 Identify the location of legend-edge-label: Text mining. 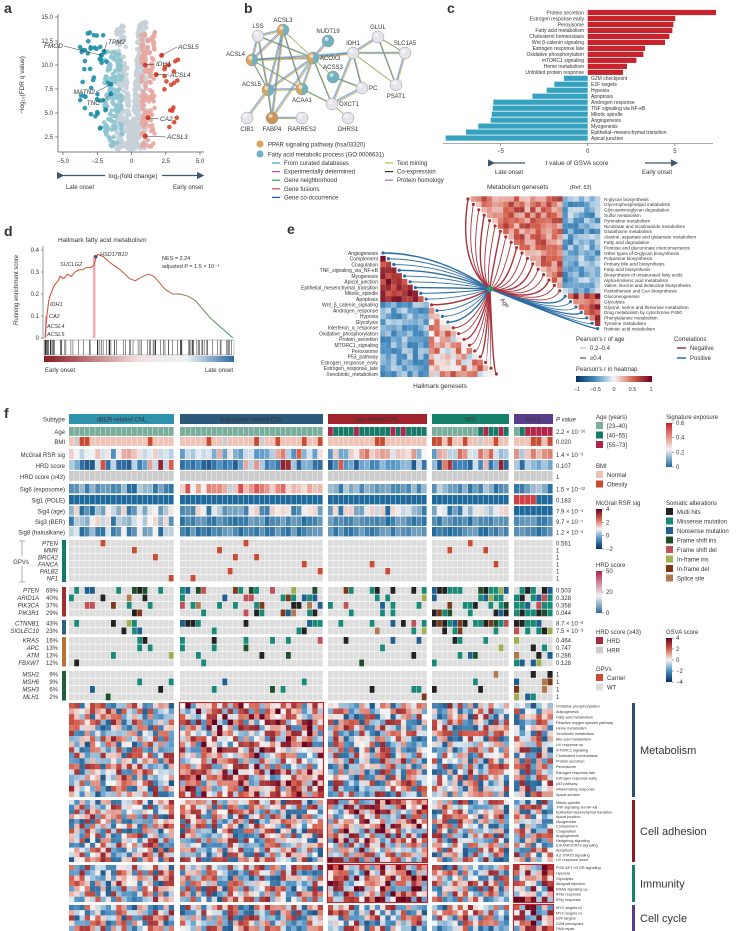
(412, 164).